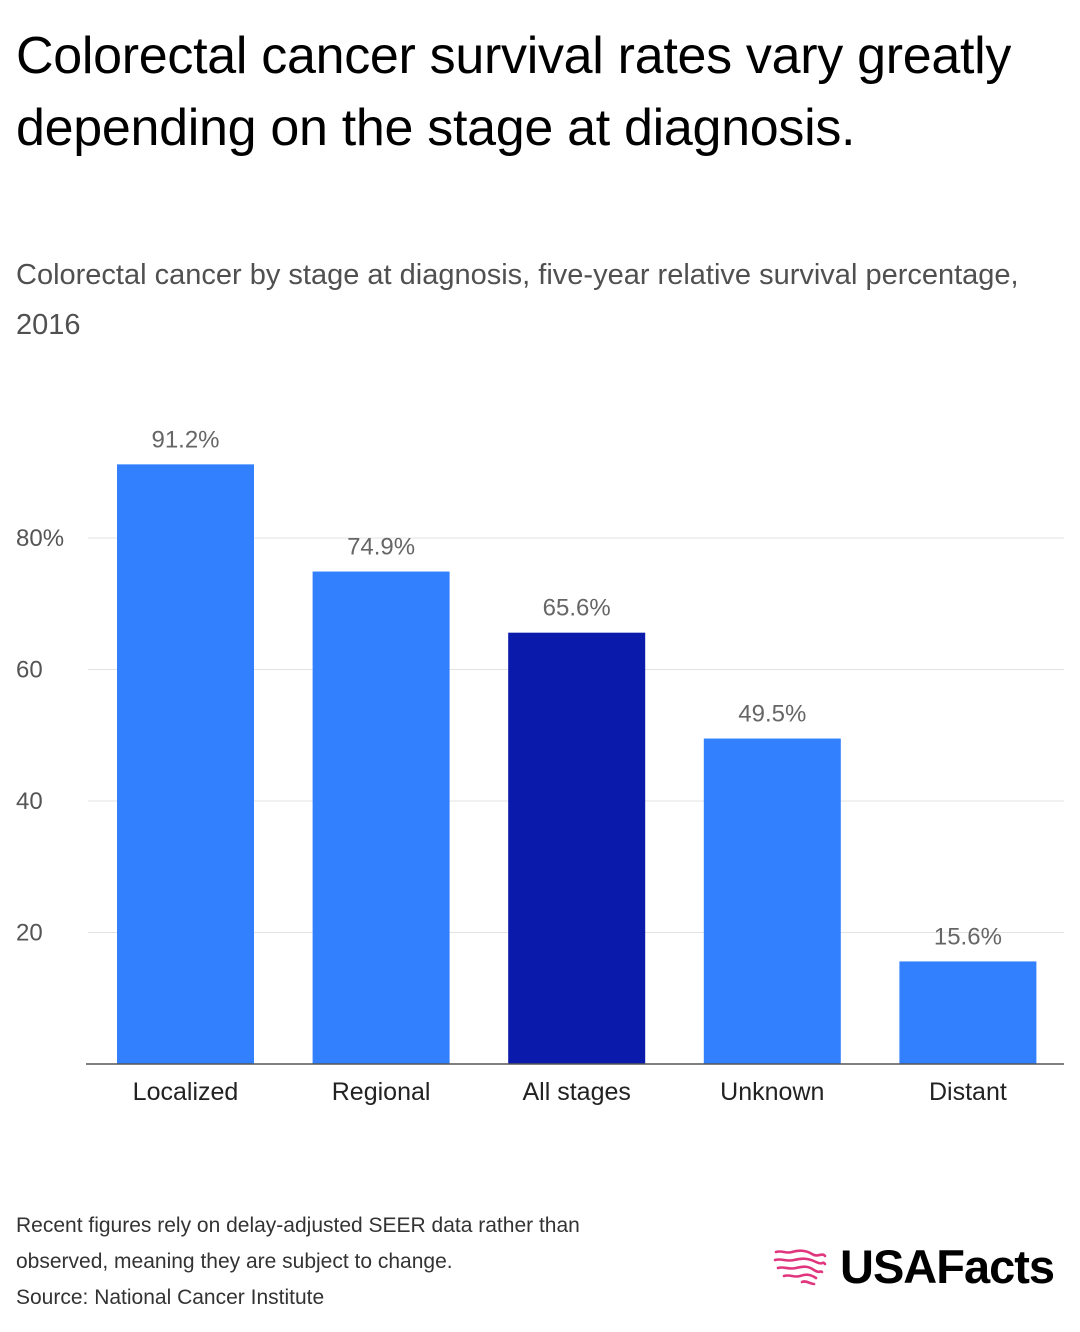 The width and height of the screenshot is (1080, 1332). What do you see at coordinates (170, 1297) in the screenshot?
I see `source-note: Source: National Cancer Institute` at bounding box center [170, 1297].